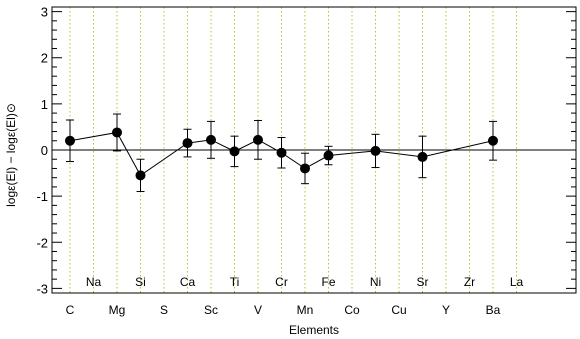  What do you see at coordinates (211, 139) in the screenshot?
I see `data-point-sc` at bounding box center [211, 139].